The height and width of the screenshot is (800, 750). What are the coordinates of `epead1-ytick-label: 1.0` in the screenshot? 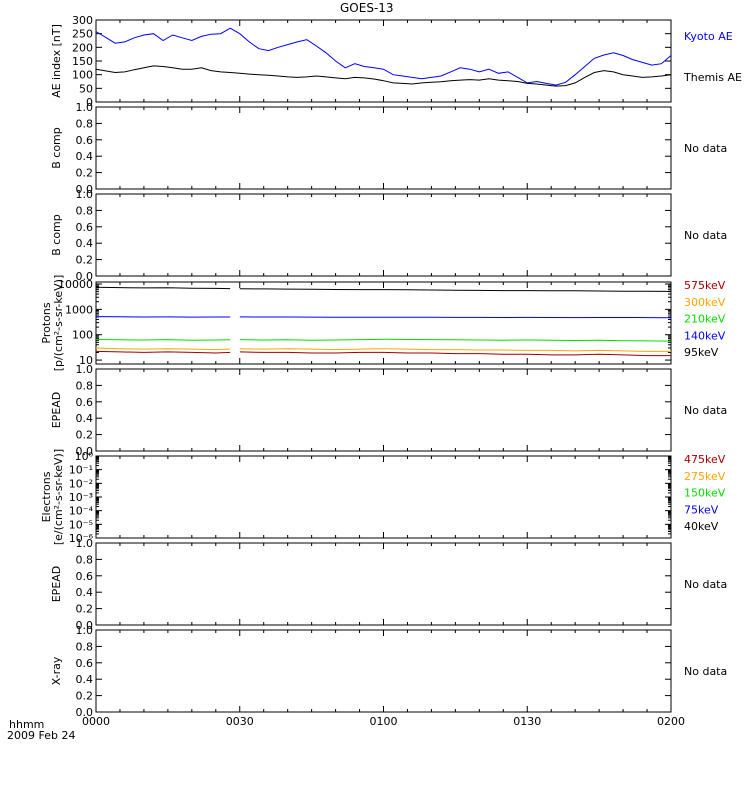 It's located at (85, 369).